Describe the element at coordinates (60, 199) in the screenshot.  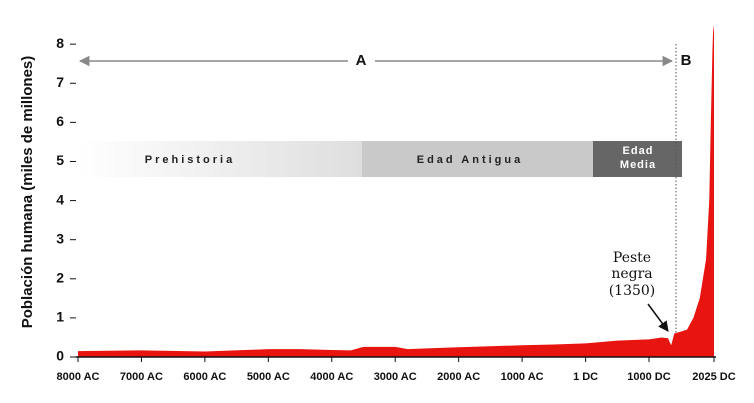
I see `y-tick-label: 4` at that location.